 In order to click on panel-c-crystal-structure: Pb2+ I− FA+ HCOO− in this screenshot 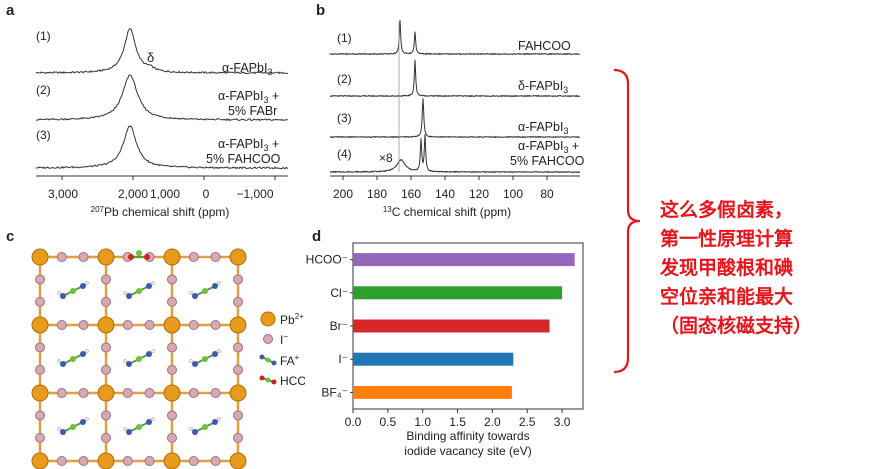, I will do `click(168, 358)`.